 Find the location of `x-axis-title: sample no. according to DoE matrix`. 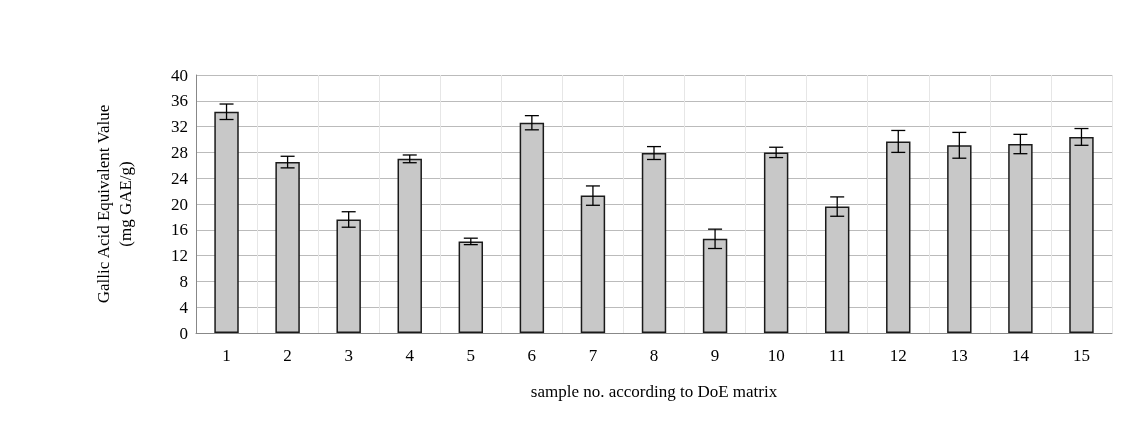

x-axis-title: sample no. according to DoE matrix is located at coordinates (654, 391).